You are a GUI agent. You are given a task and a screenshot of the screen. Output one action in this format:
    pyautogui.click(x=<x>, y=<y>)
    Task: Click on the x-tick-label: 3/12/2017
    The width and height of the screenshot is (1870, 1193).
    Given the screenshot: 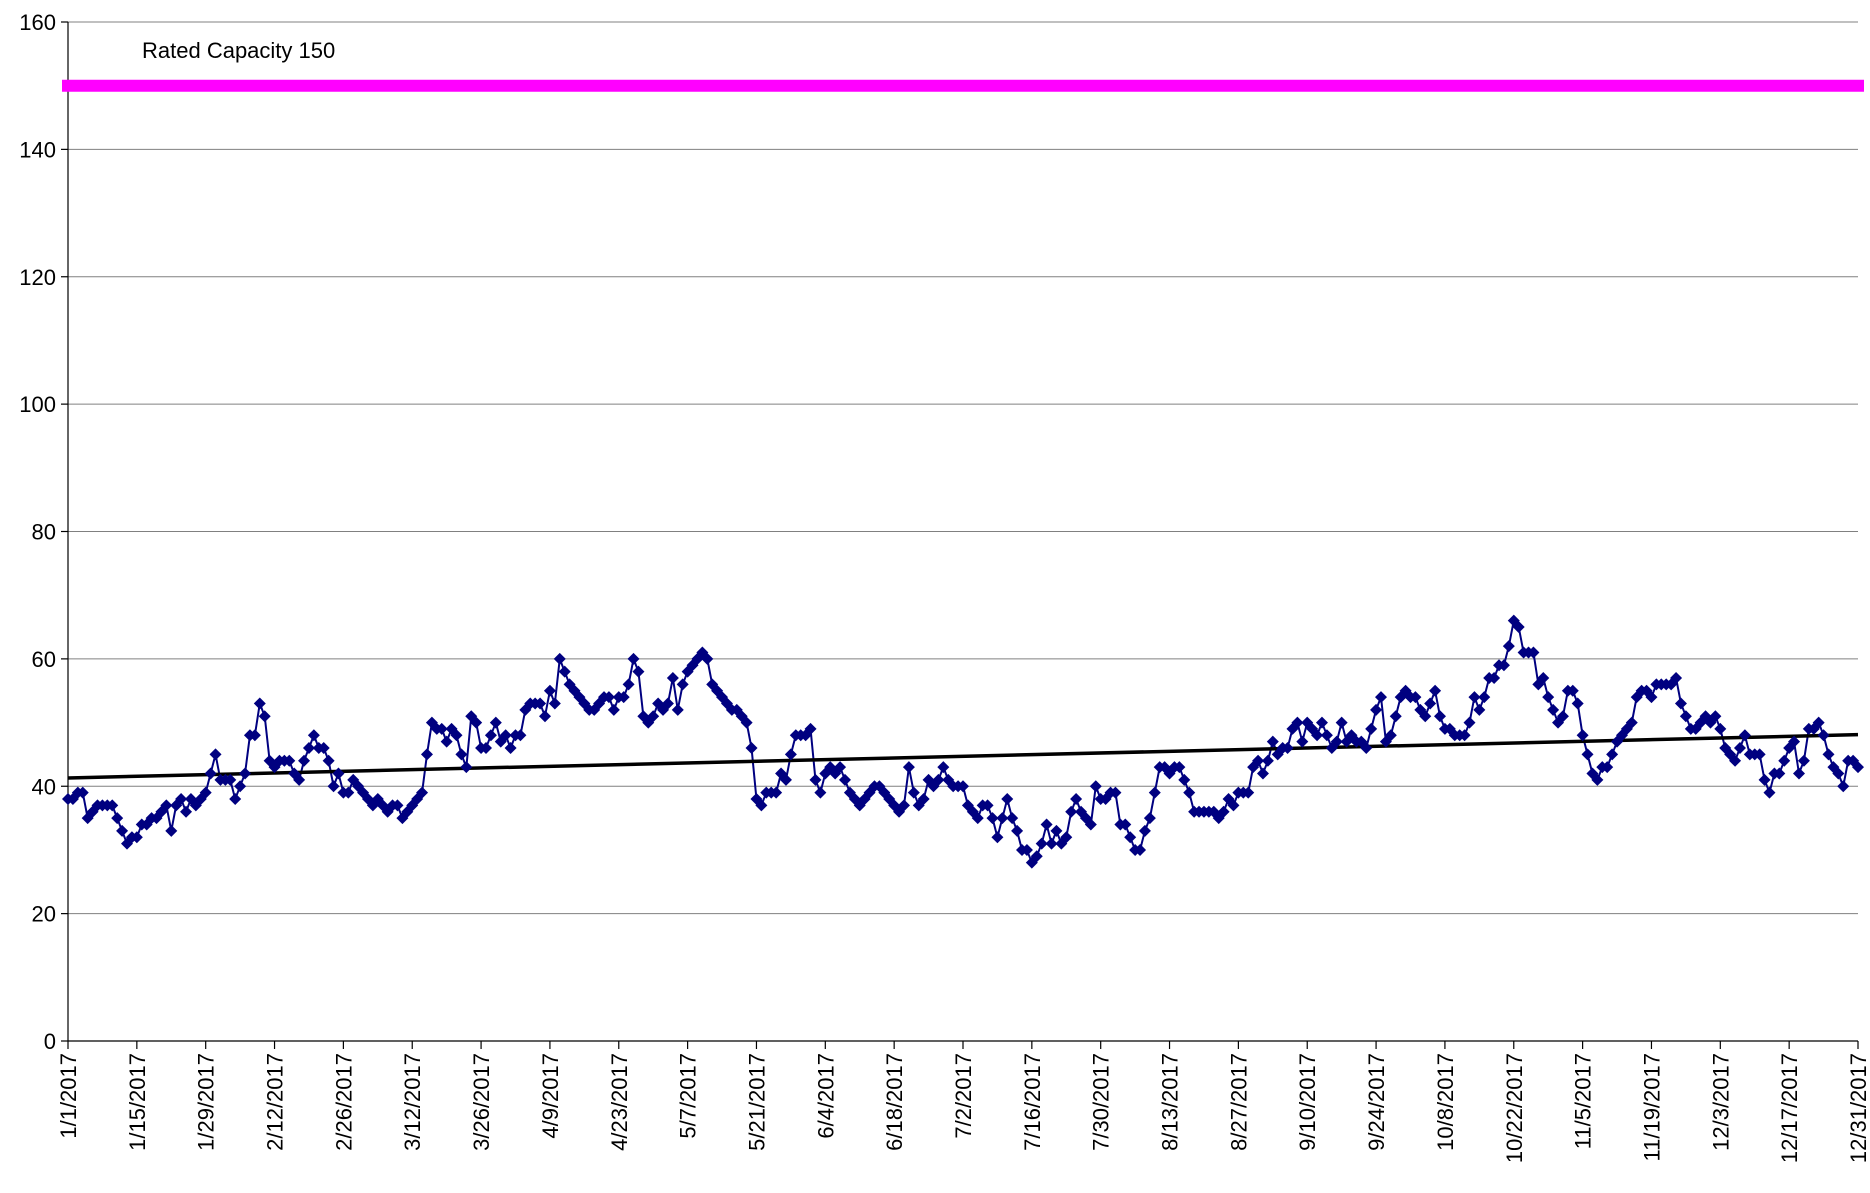 What is the action you would take?
    pyautogui.click(x=412, y=1102)
    